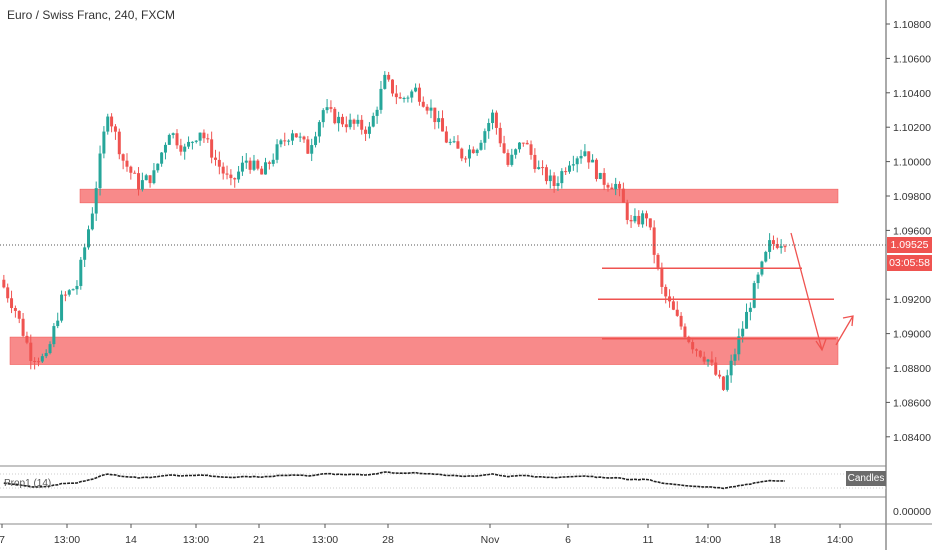  What do you see at coordinates (459, 196) in the screenshot?
I see `resistance-zone` at bounding box center [459, 196].